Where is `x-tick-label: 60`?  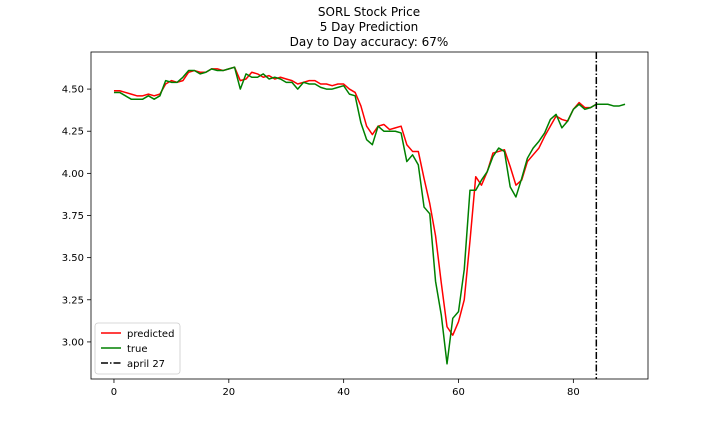
x-tick-label: 60 is located at coordinates (458, 392).